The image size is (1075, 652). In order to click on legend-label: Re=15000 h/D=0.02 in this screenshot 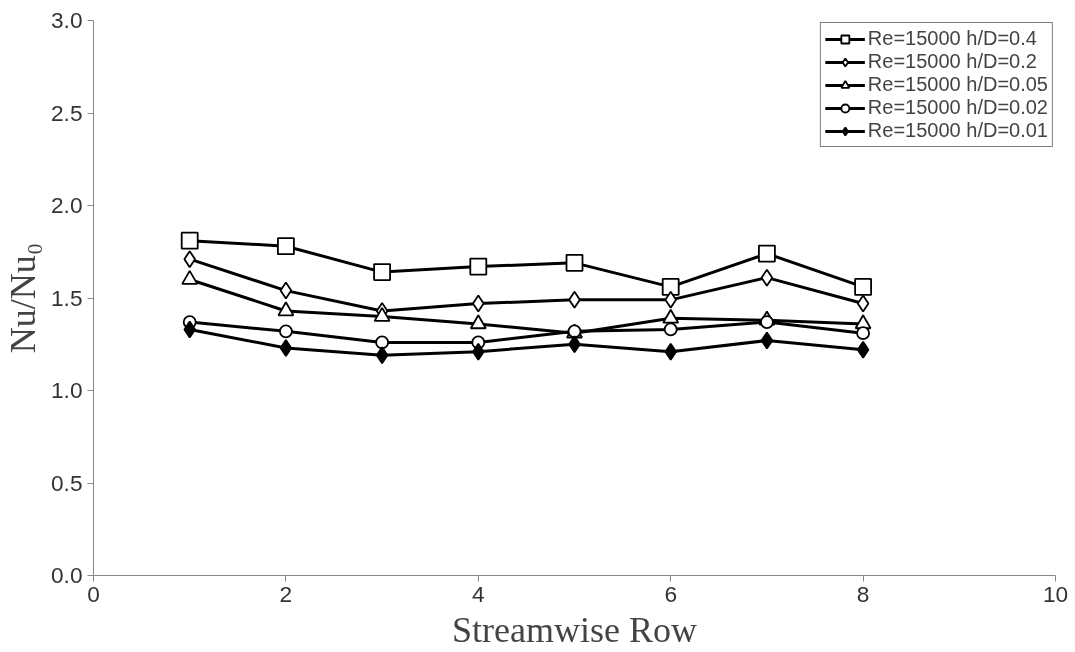, I will do `click(957, 107)`.